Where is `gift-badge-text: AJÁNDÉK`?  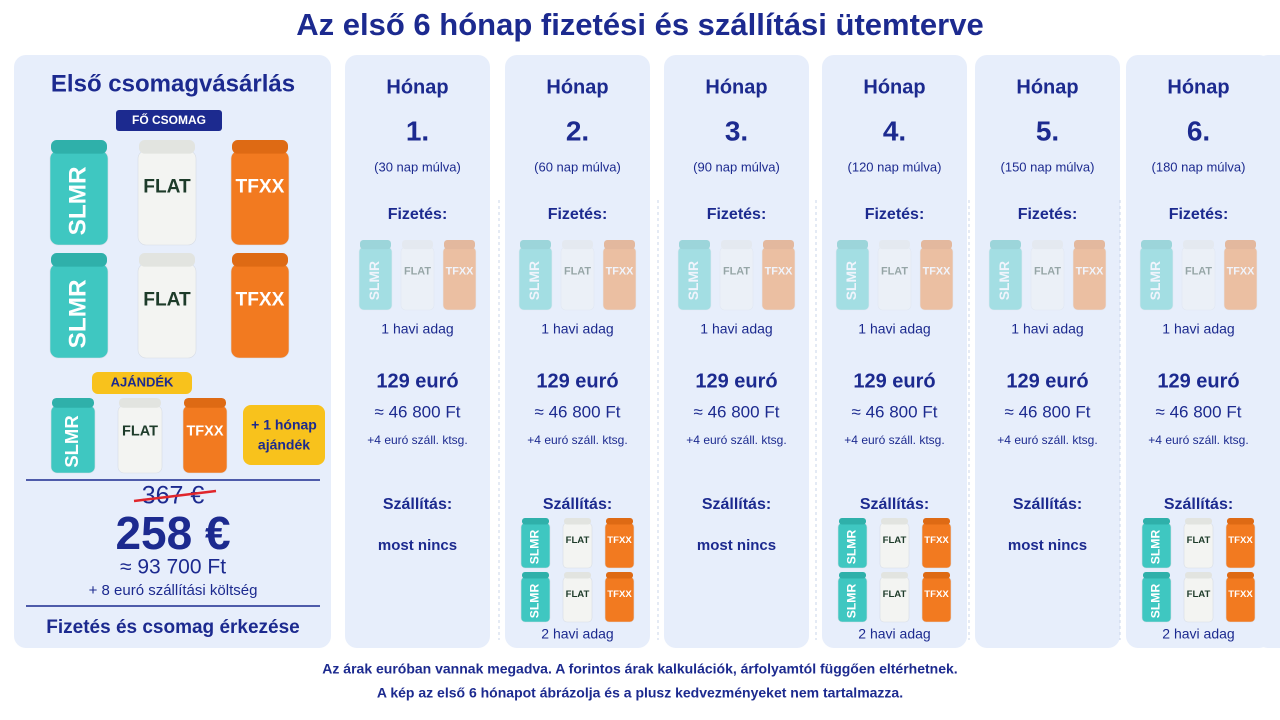
gift-badge-text: AJÁNDÉK is located at coordinates (142, 381).